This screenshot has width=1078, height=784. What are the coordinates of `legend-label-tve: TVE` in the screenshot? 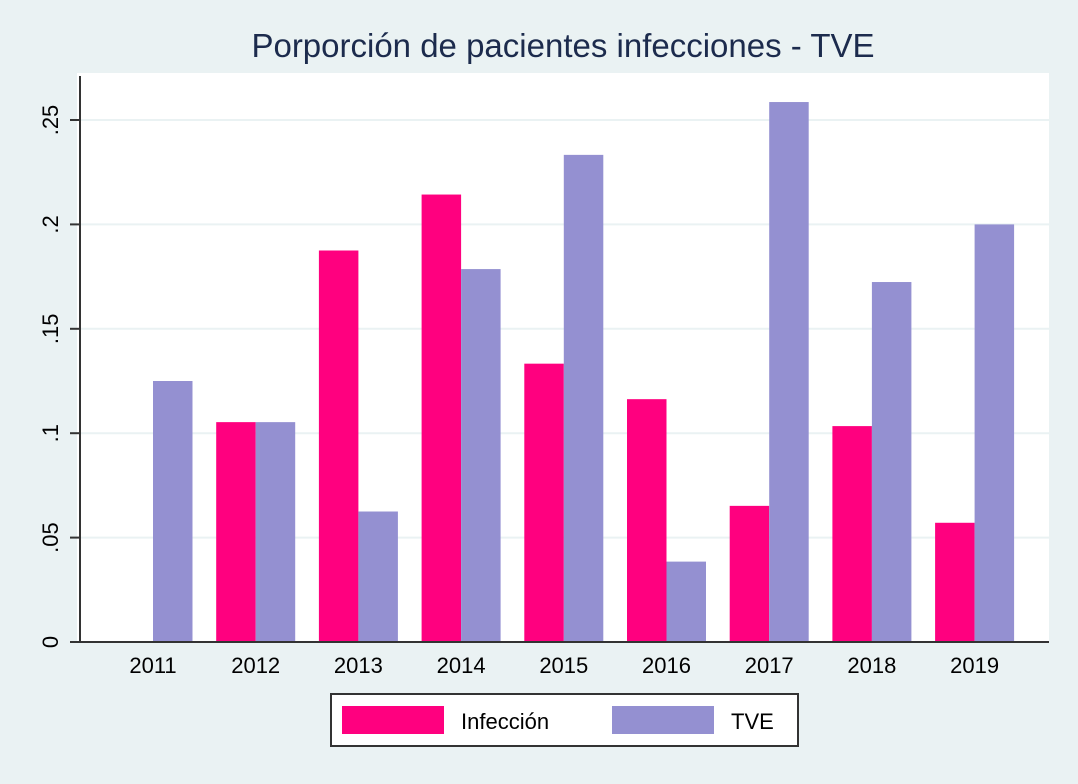 It's located at (752, 721).